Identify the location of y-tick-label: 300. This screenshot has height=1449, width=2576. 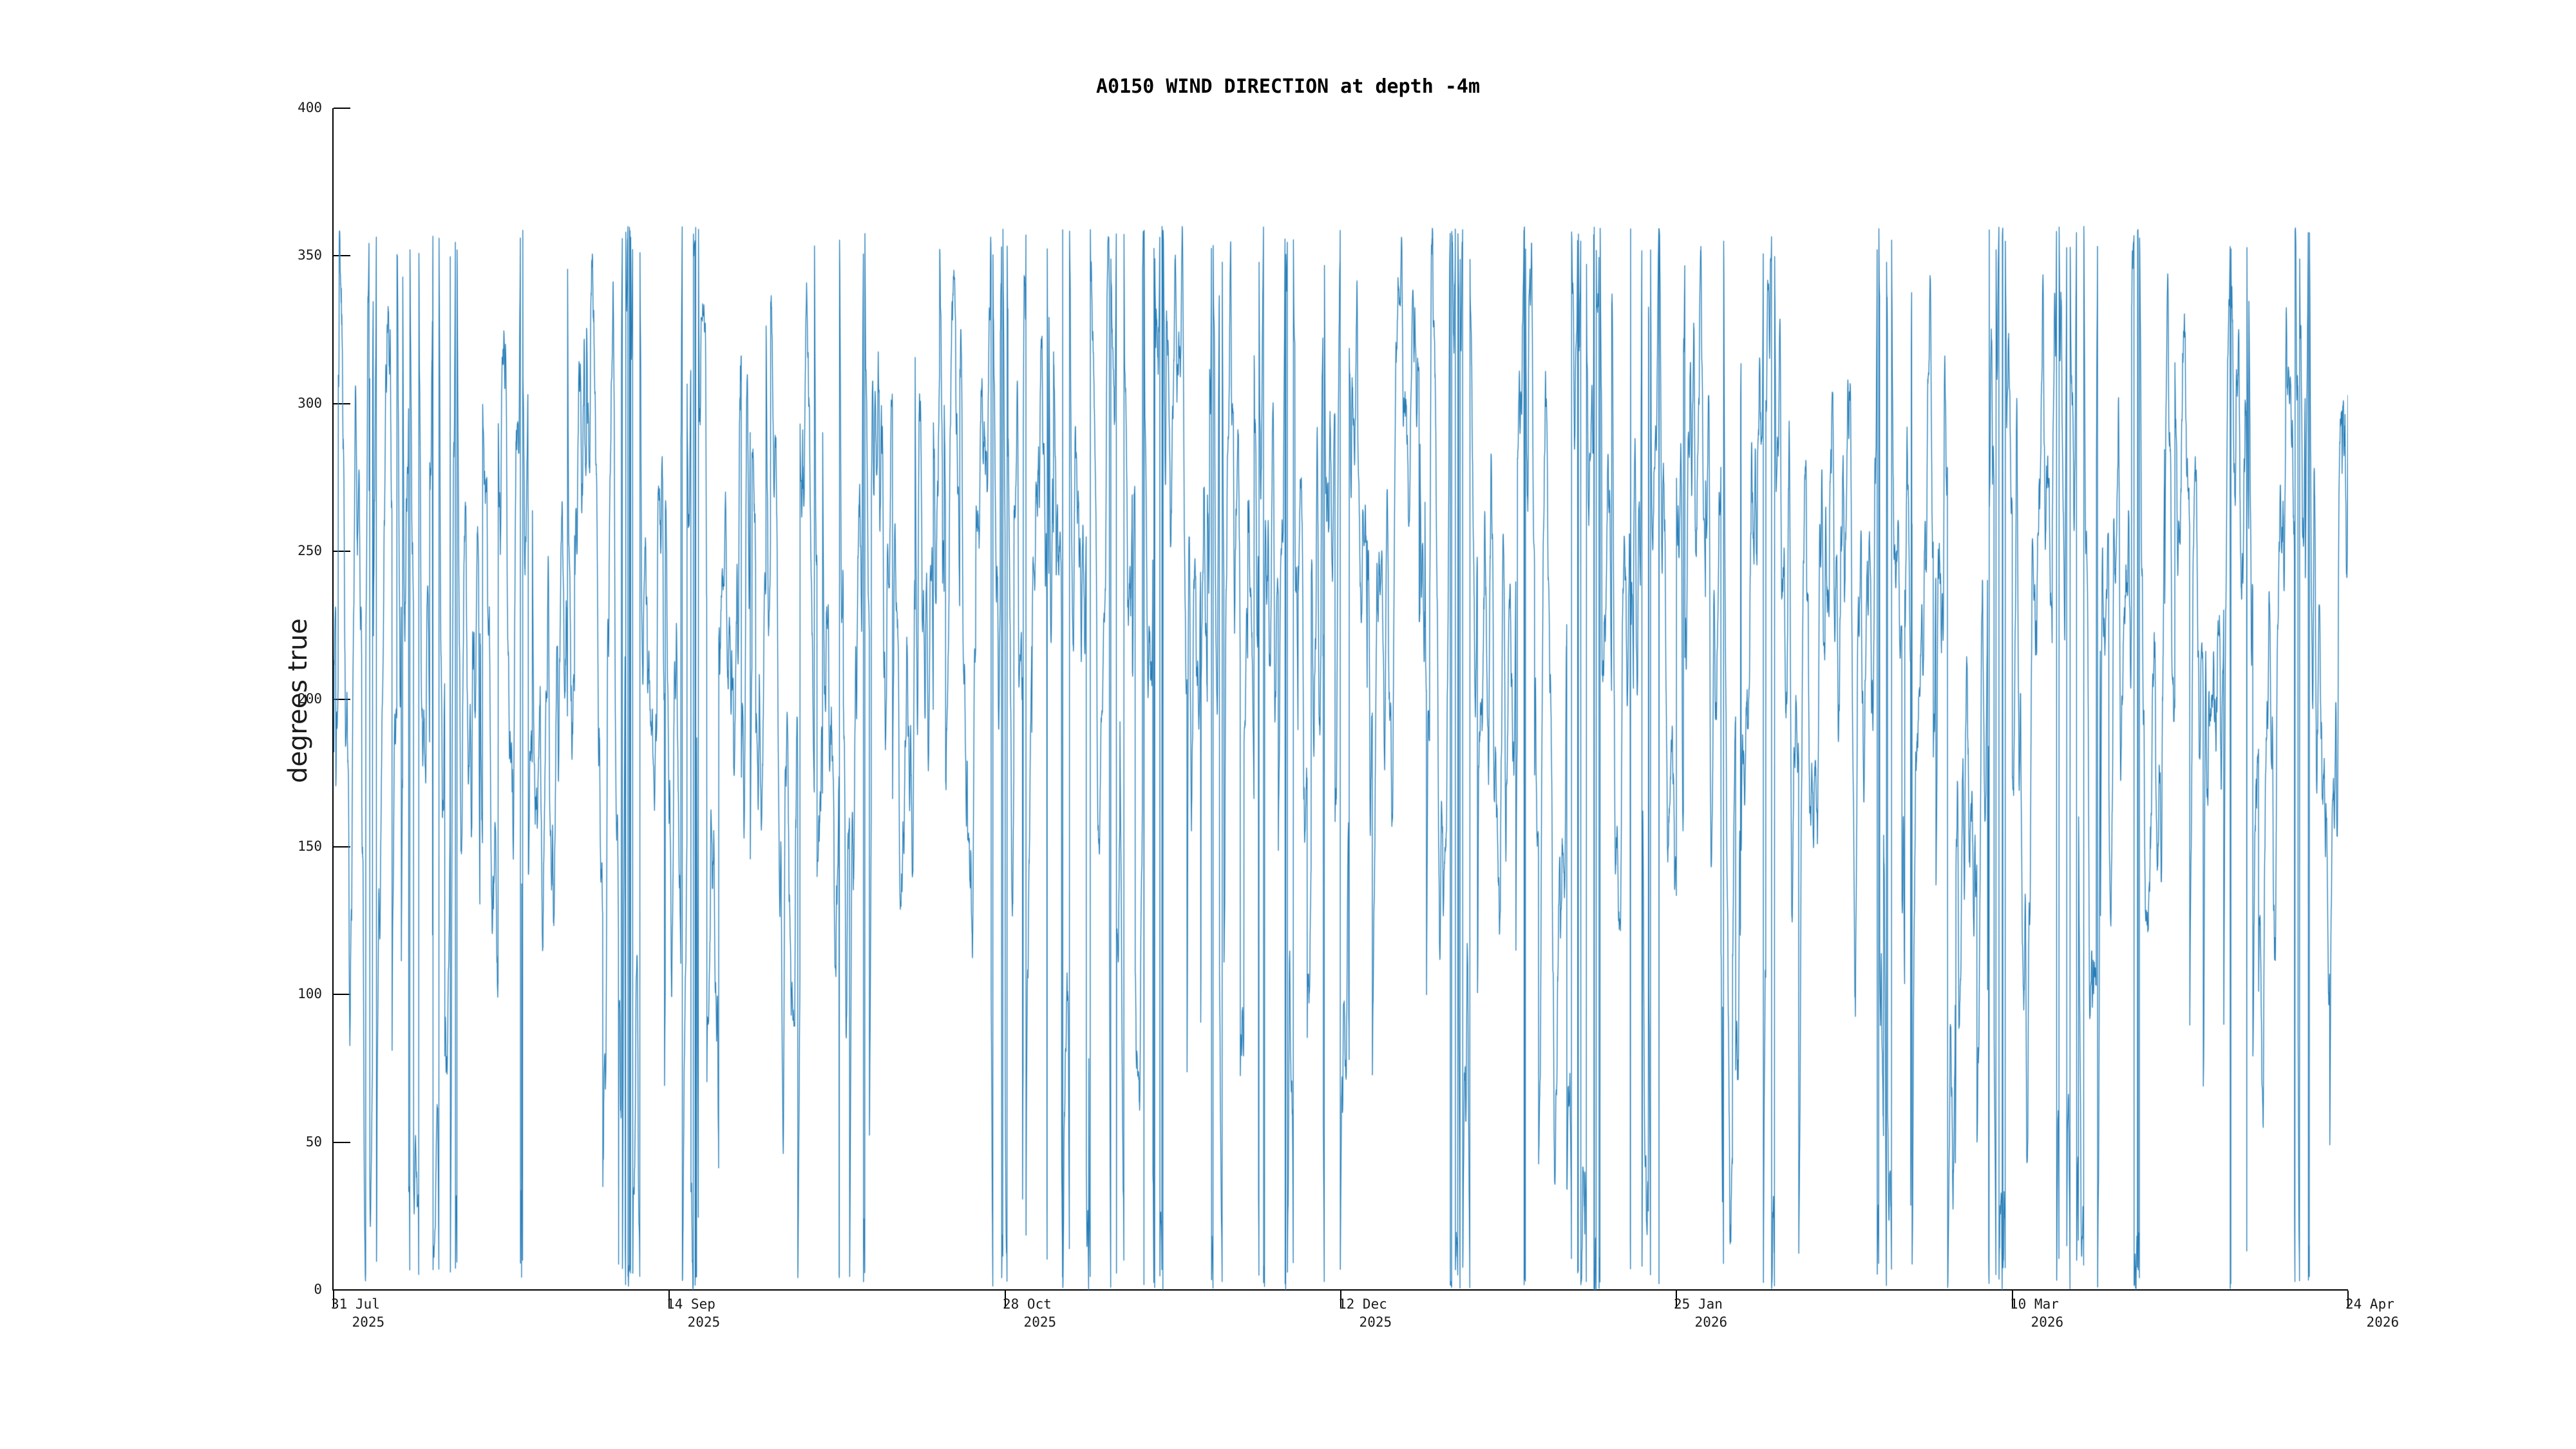
(310, 403).